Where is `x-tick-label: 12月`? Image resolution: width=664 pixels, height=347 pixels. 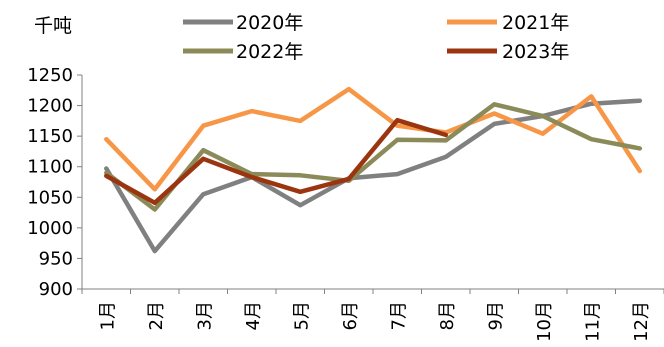 x-tick-label: 12月 is located at coordinates (641, 321).